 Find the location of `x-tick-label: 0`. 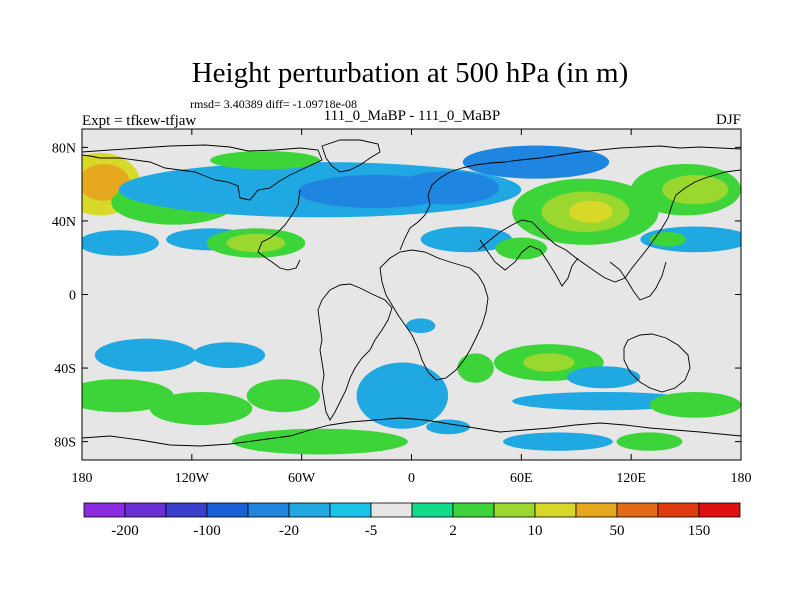

x-tick-label: 0 is located at coordinates (411, 478).